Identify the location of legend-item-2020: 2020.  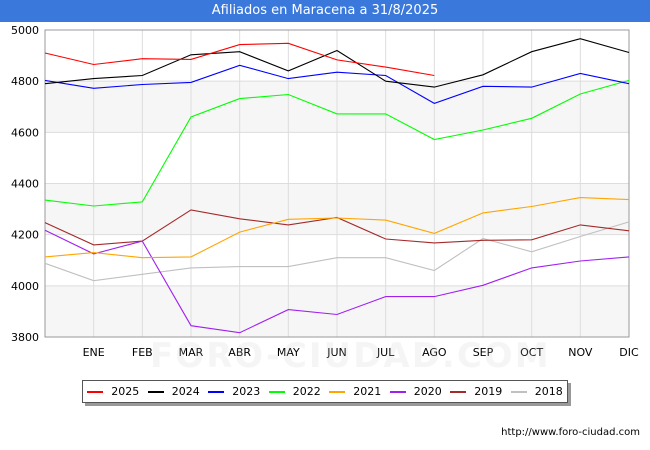
(415, 391).